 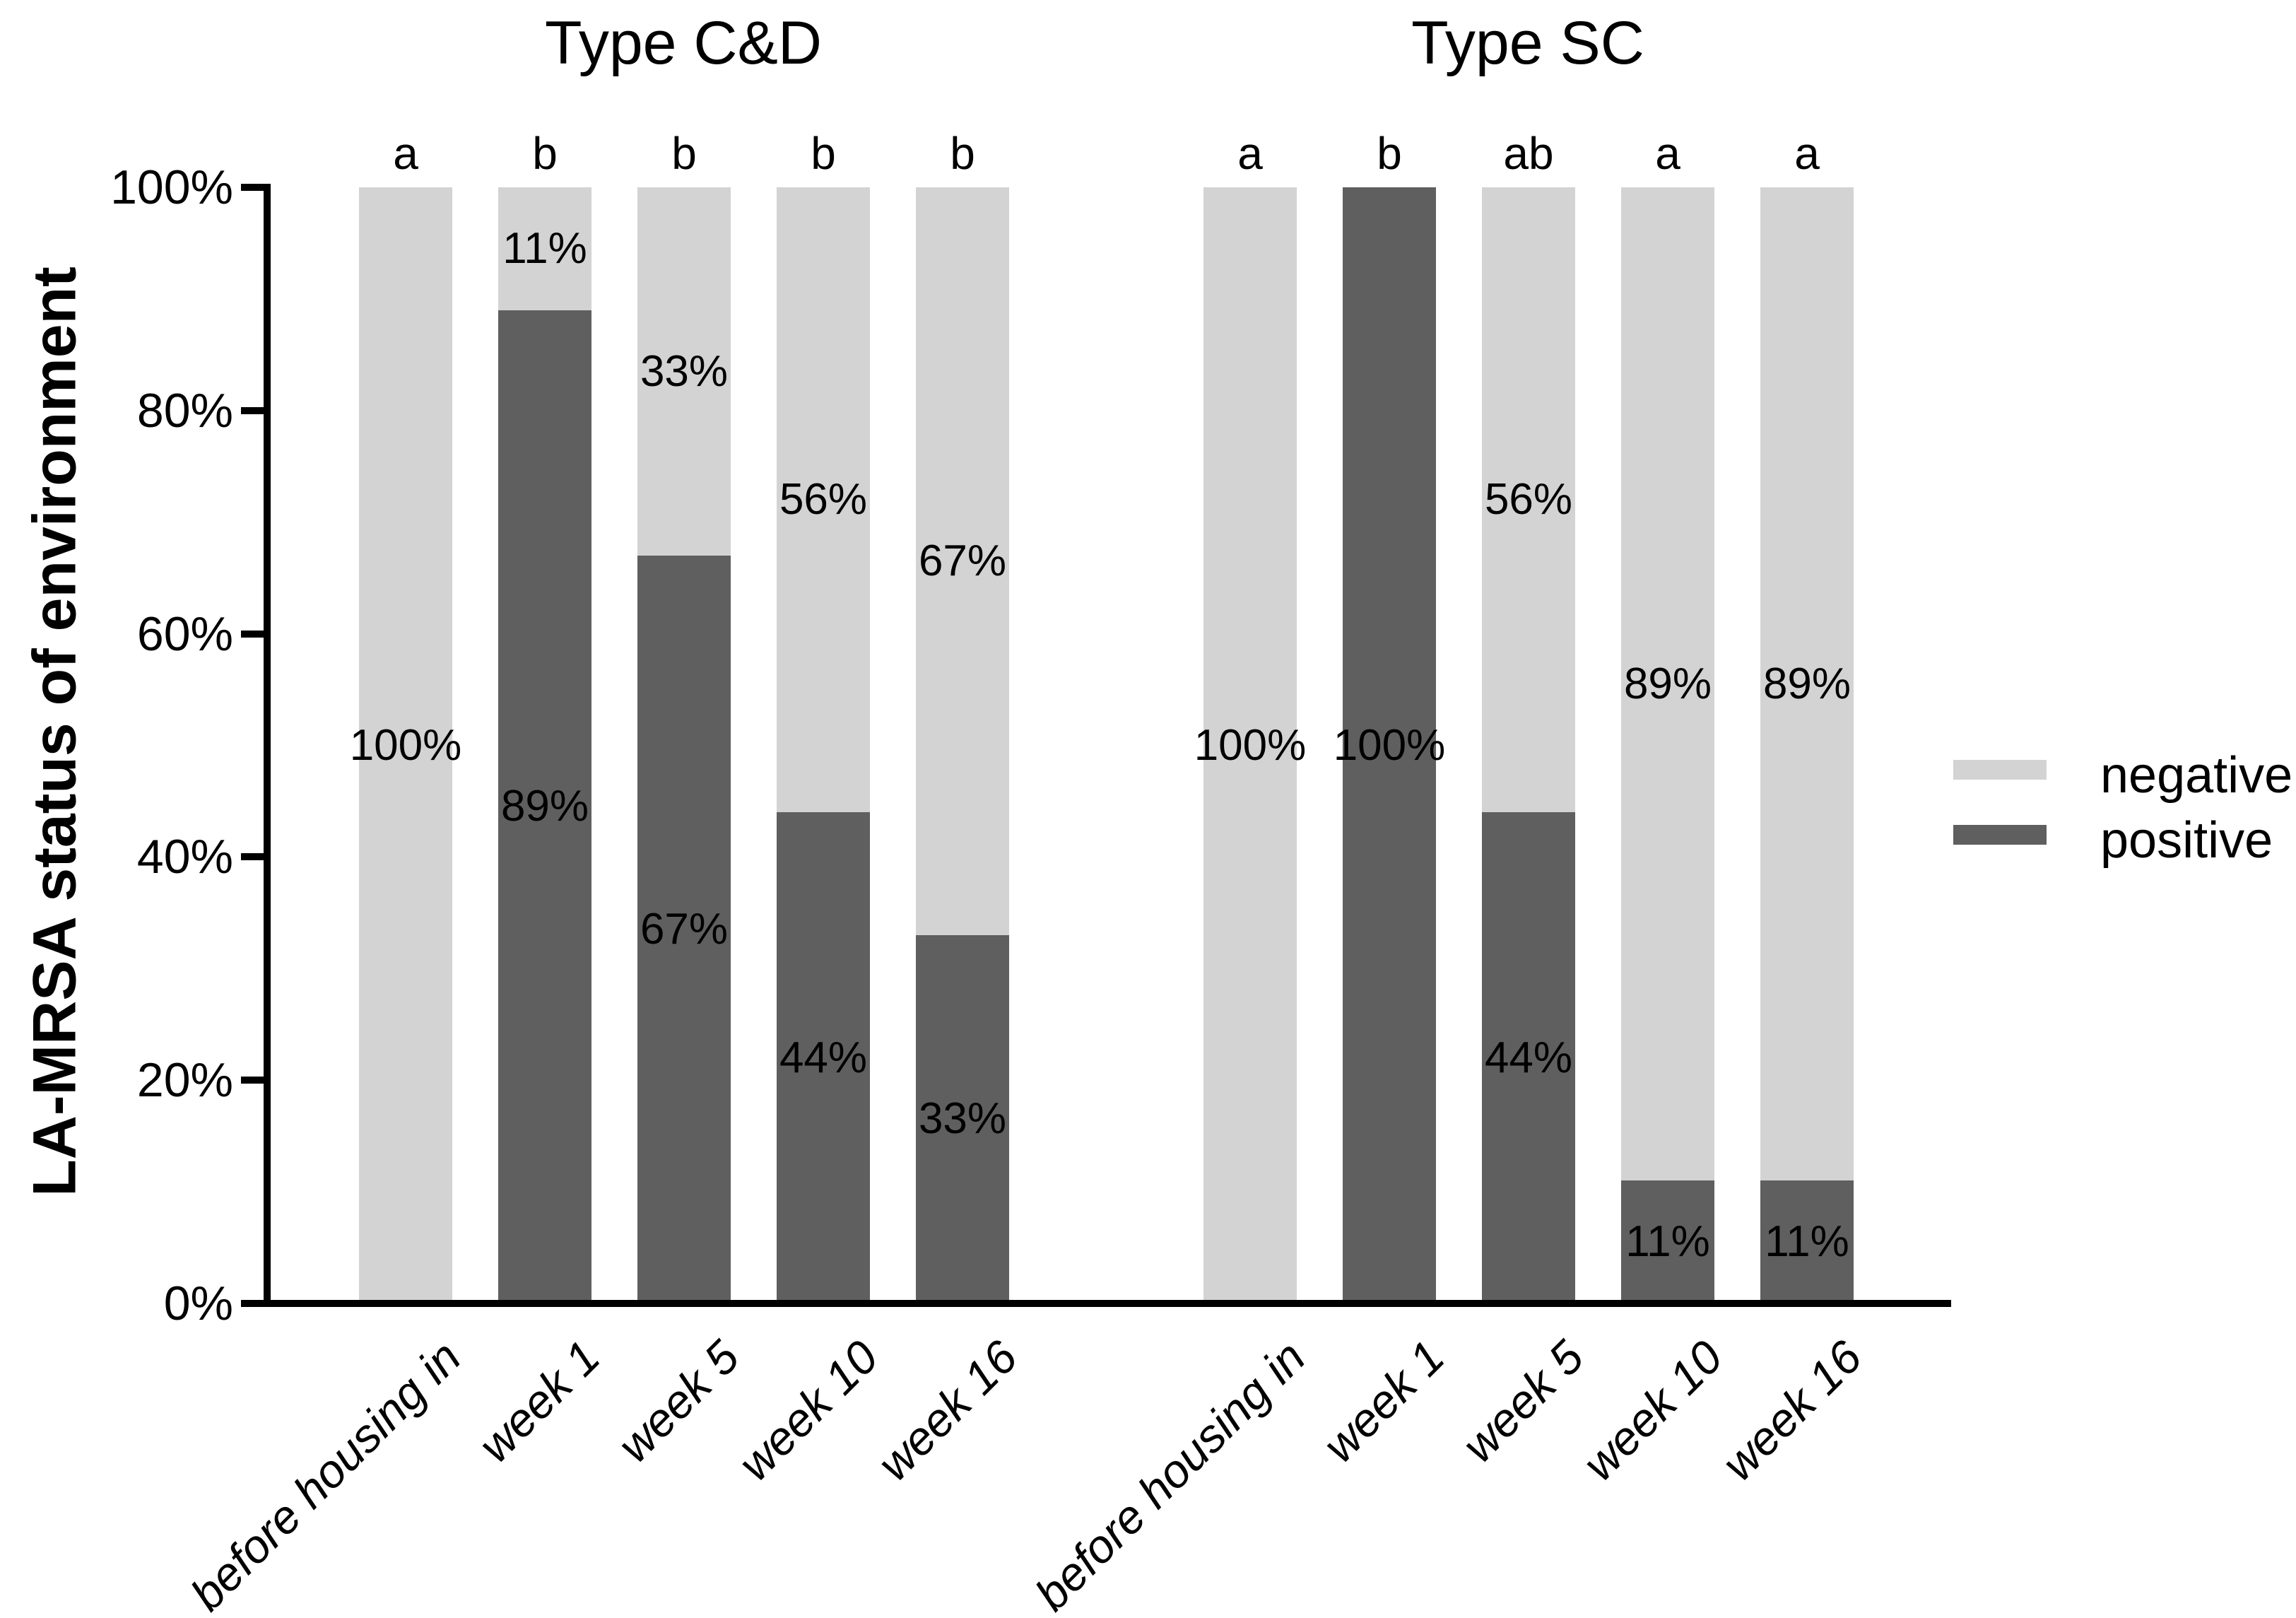 I want to click on y-tick-label: 60%, so click(x=185, y=633).